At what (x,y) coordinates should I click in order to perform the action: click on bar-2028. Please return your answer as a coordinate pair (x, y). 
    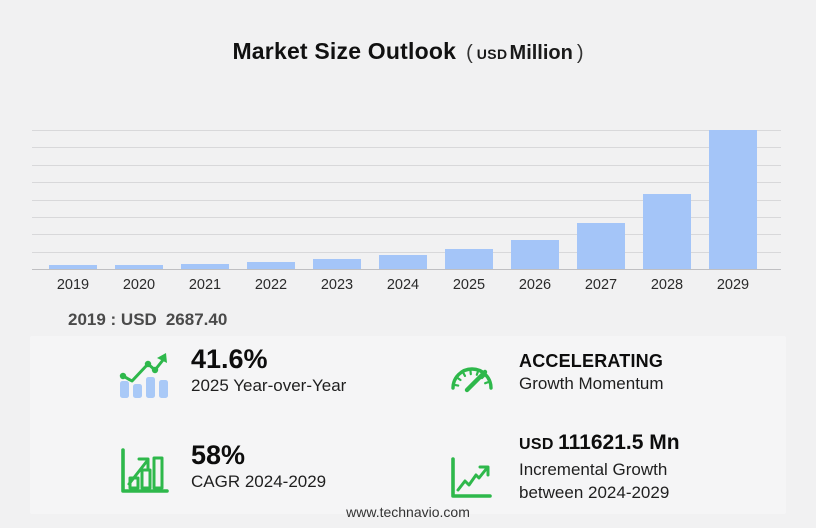
    Looking at the image, I should click on (667, 231).